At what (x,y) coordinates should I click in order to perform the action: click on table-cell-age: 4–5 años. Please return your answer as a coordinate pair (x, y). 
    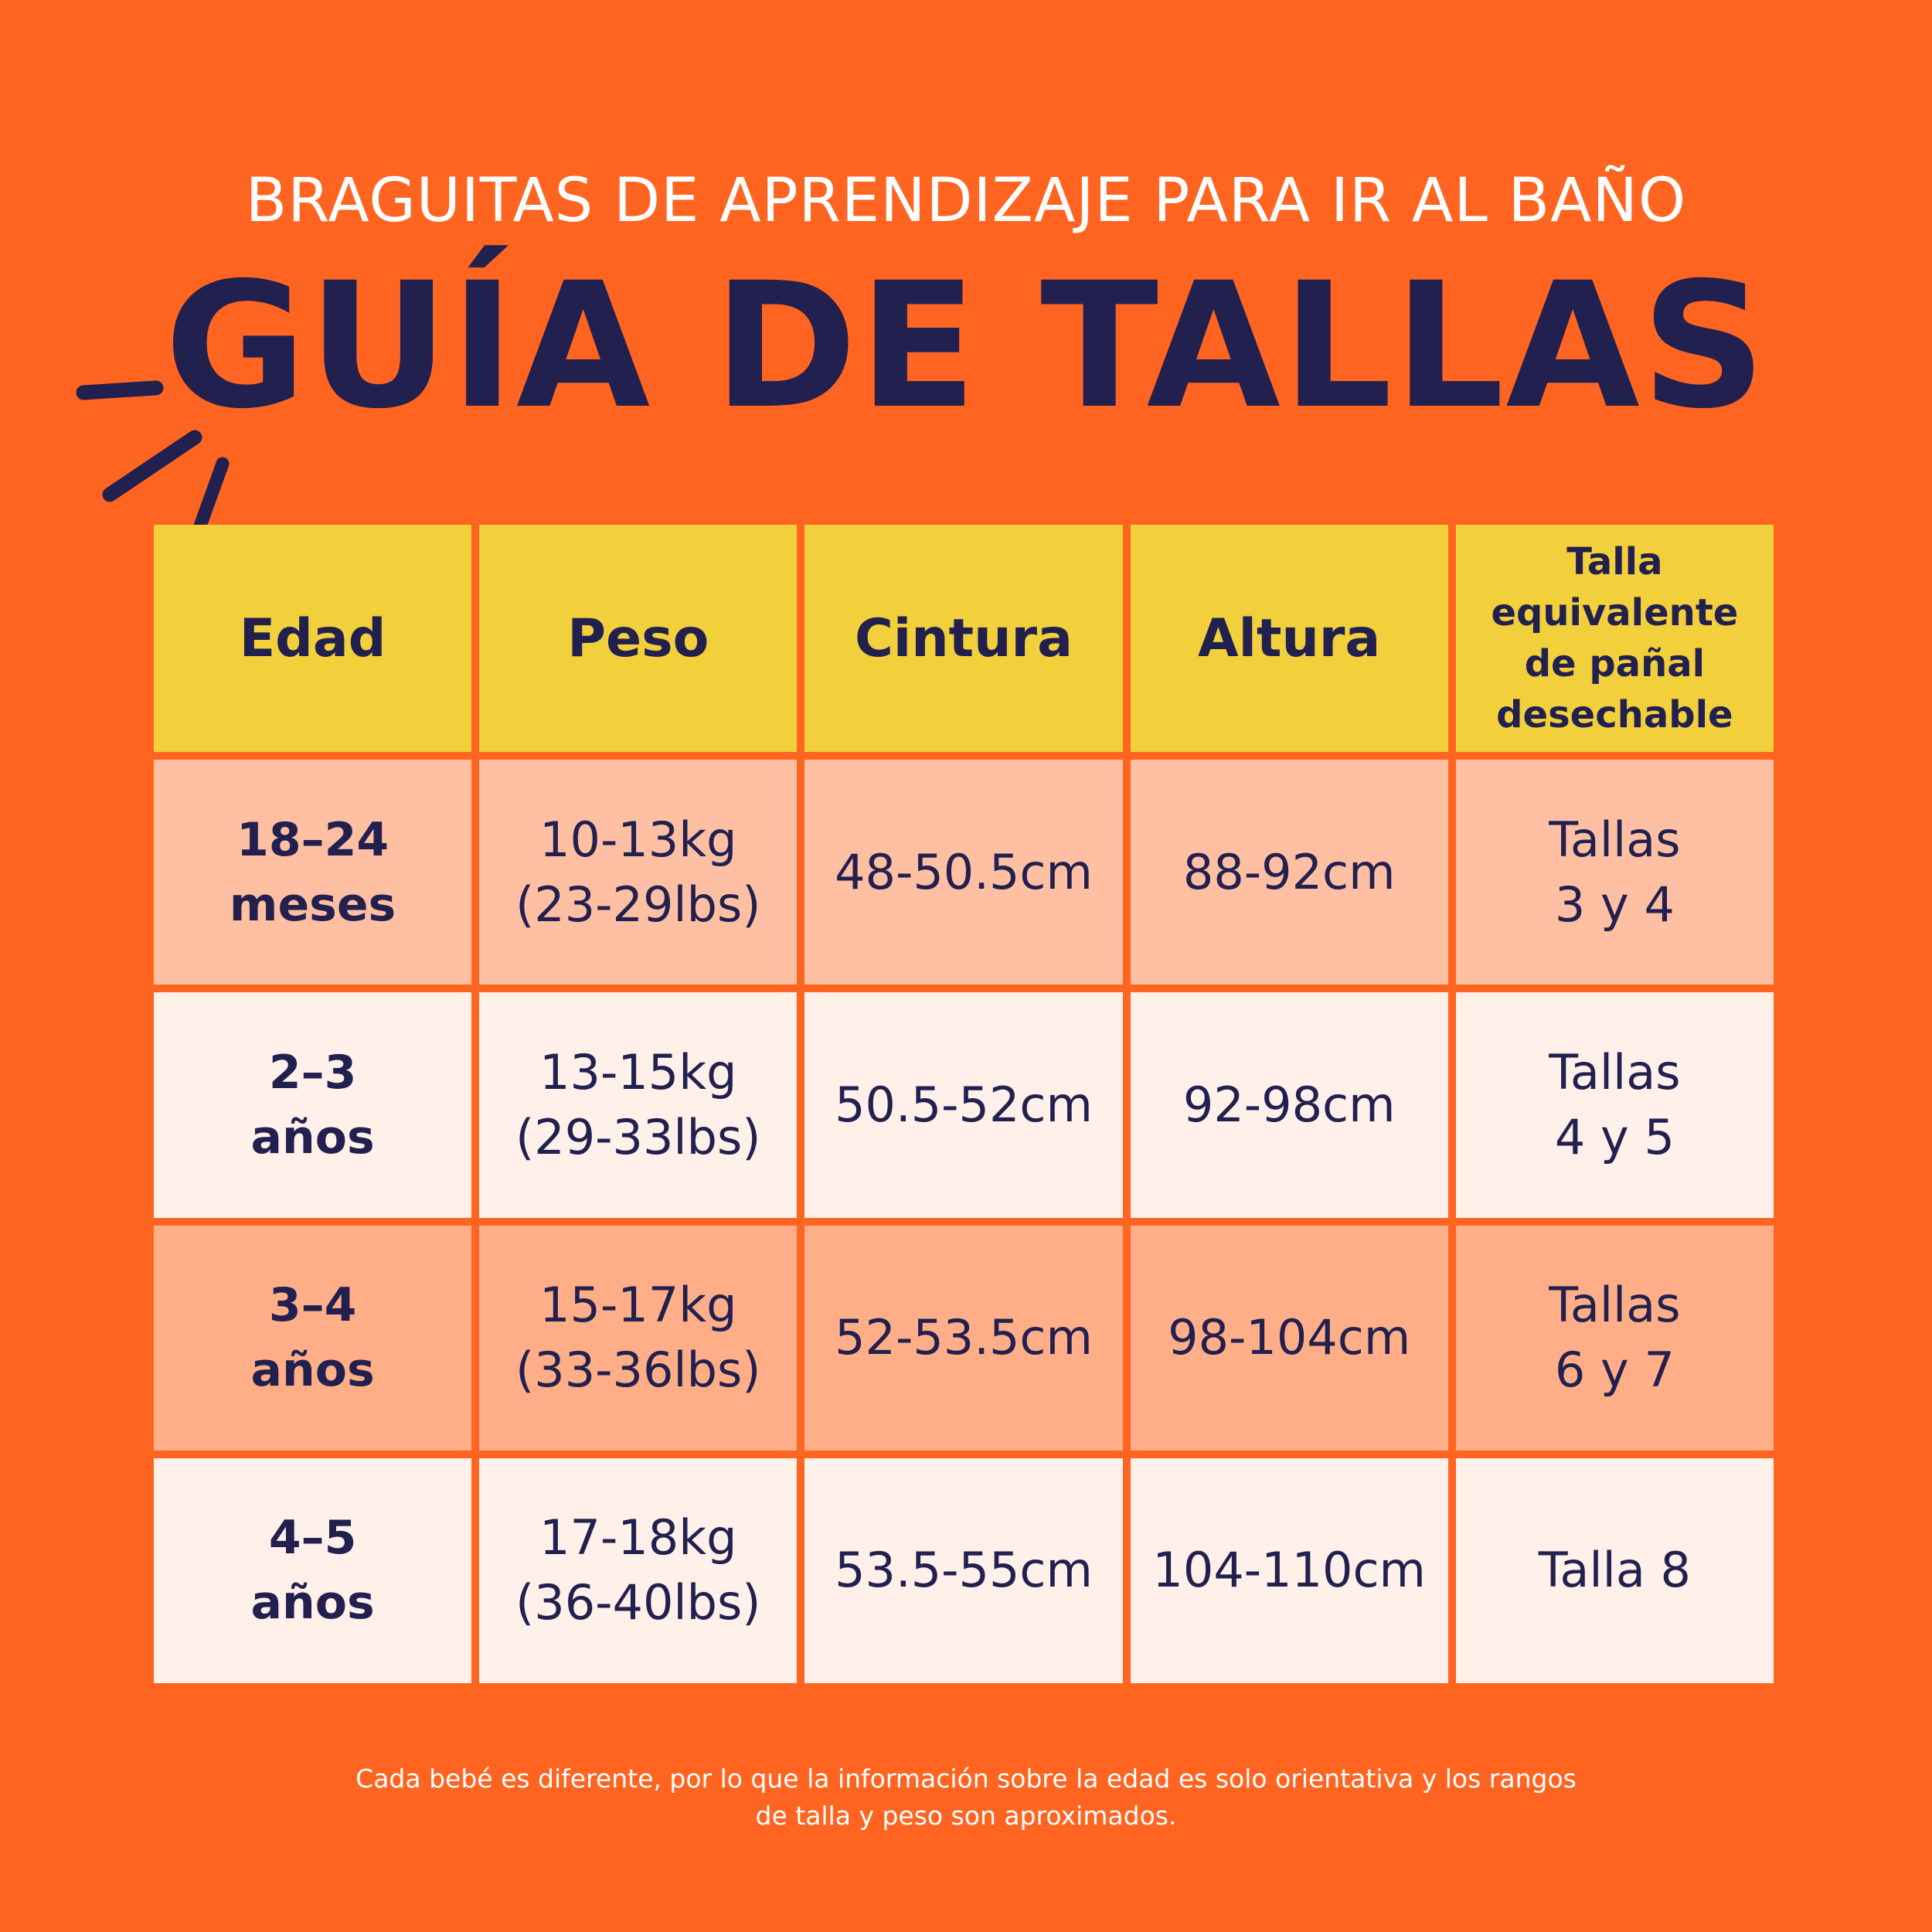
    Looking at the image, I should click on (313, 1570).